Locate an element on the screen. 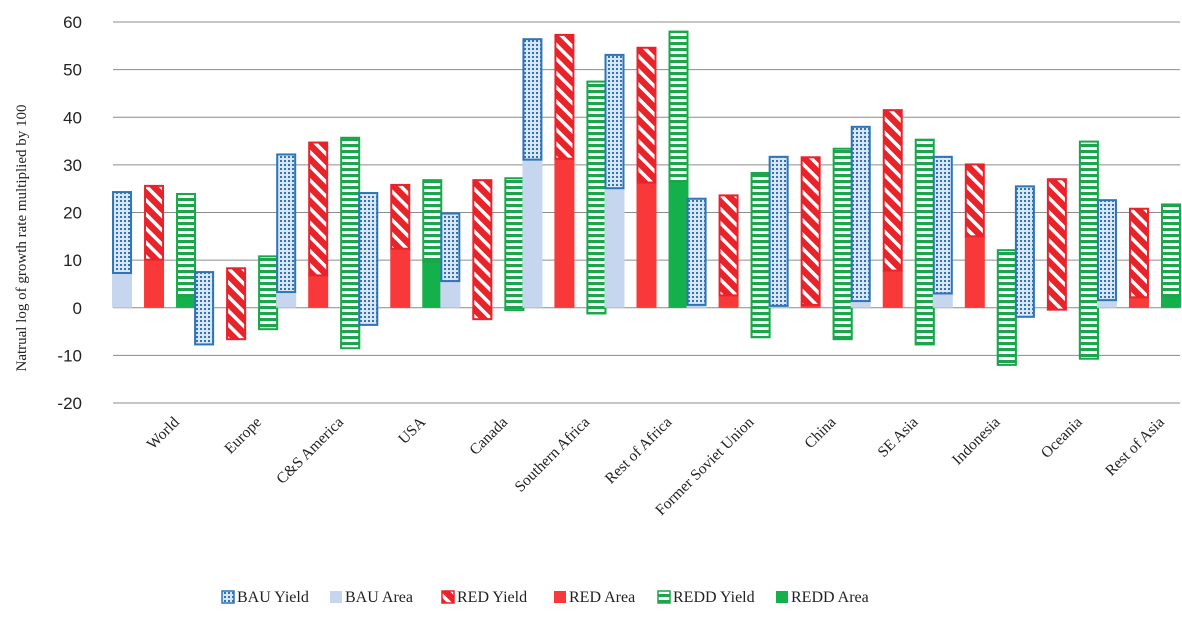 This screenshot has height=630, width=1182. y-tick-labels: -20 -10 0 10 20 30 40 50 60 is located at coordinates (69, 213).